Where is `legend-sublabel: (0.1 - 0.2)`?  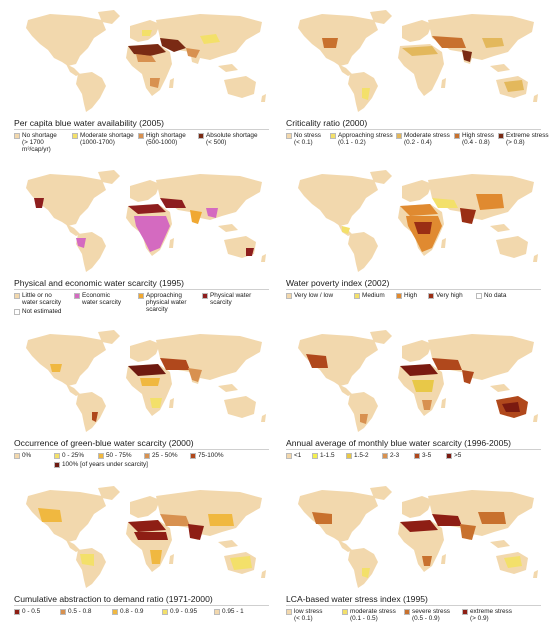 legend-sublabel: (0.1 - 0.2) is located at coordinates (352, 142).